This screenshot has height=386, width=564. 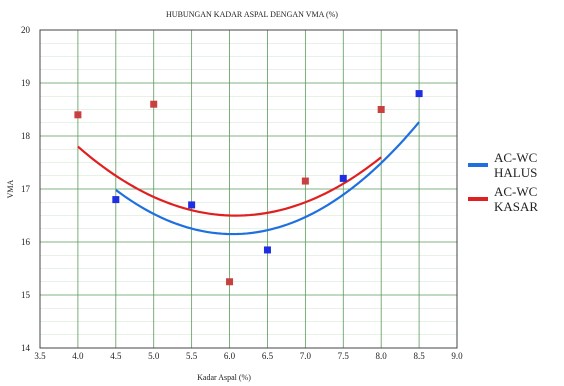 What do you see at coordinates (10, 188) in the screenshot?
I see `y-axis-label: VMA` at bounding box center [10, 188].